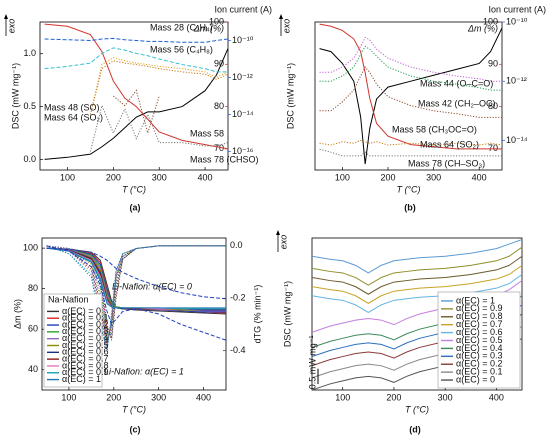 The height and width of the screenshot is (439, 550). I want to click on y2-tick-label: -0.4, so click(238, 350).